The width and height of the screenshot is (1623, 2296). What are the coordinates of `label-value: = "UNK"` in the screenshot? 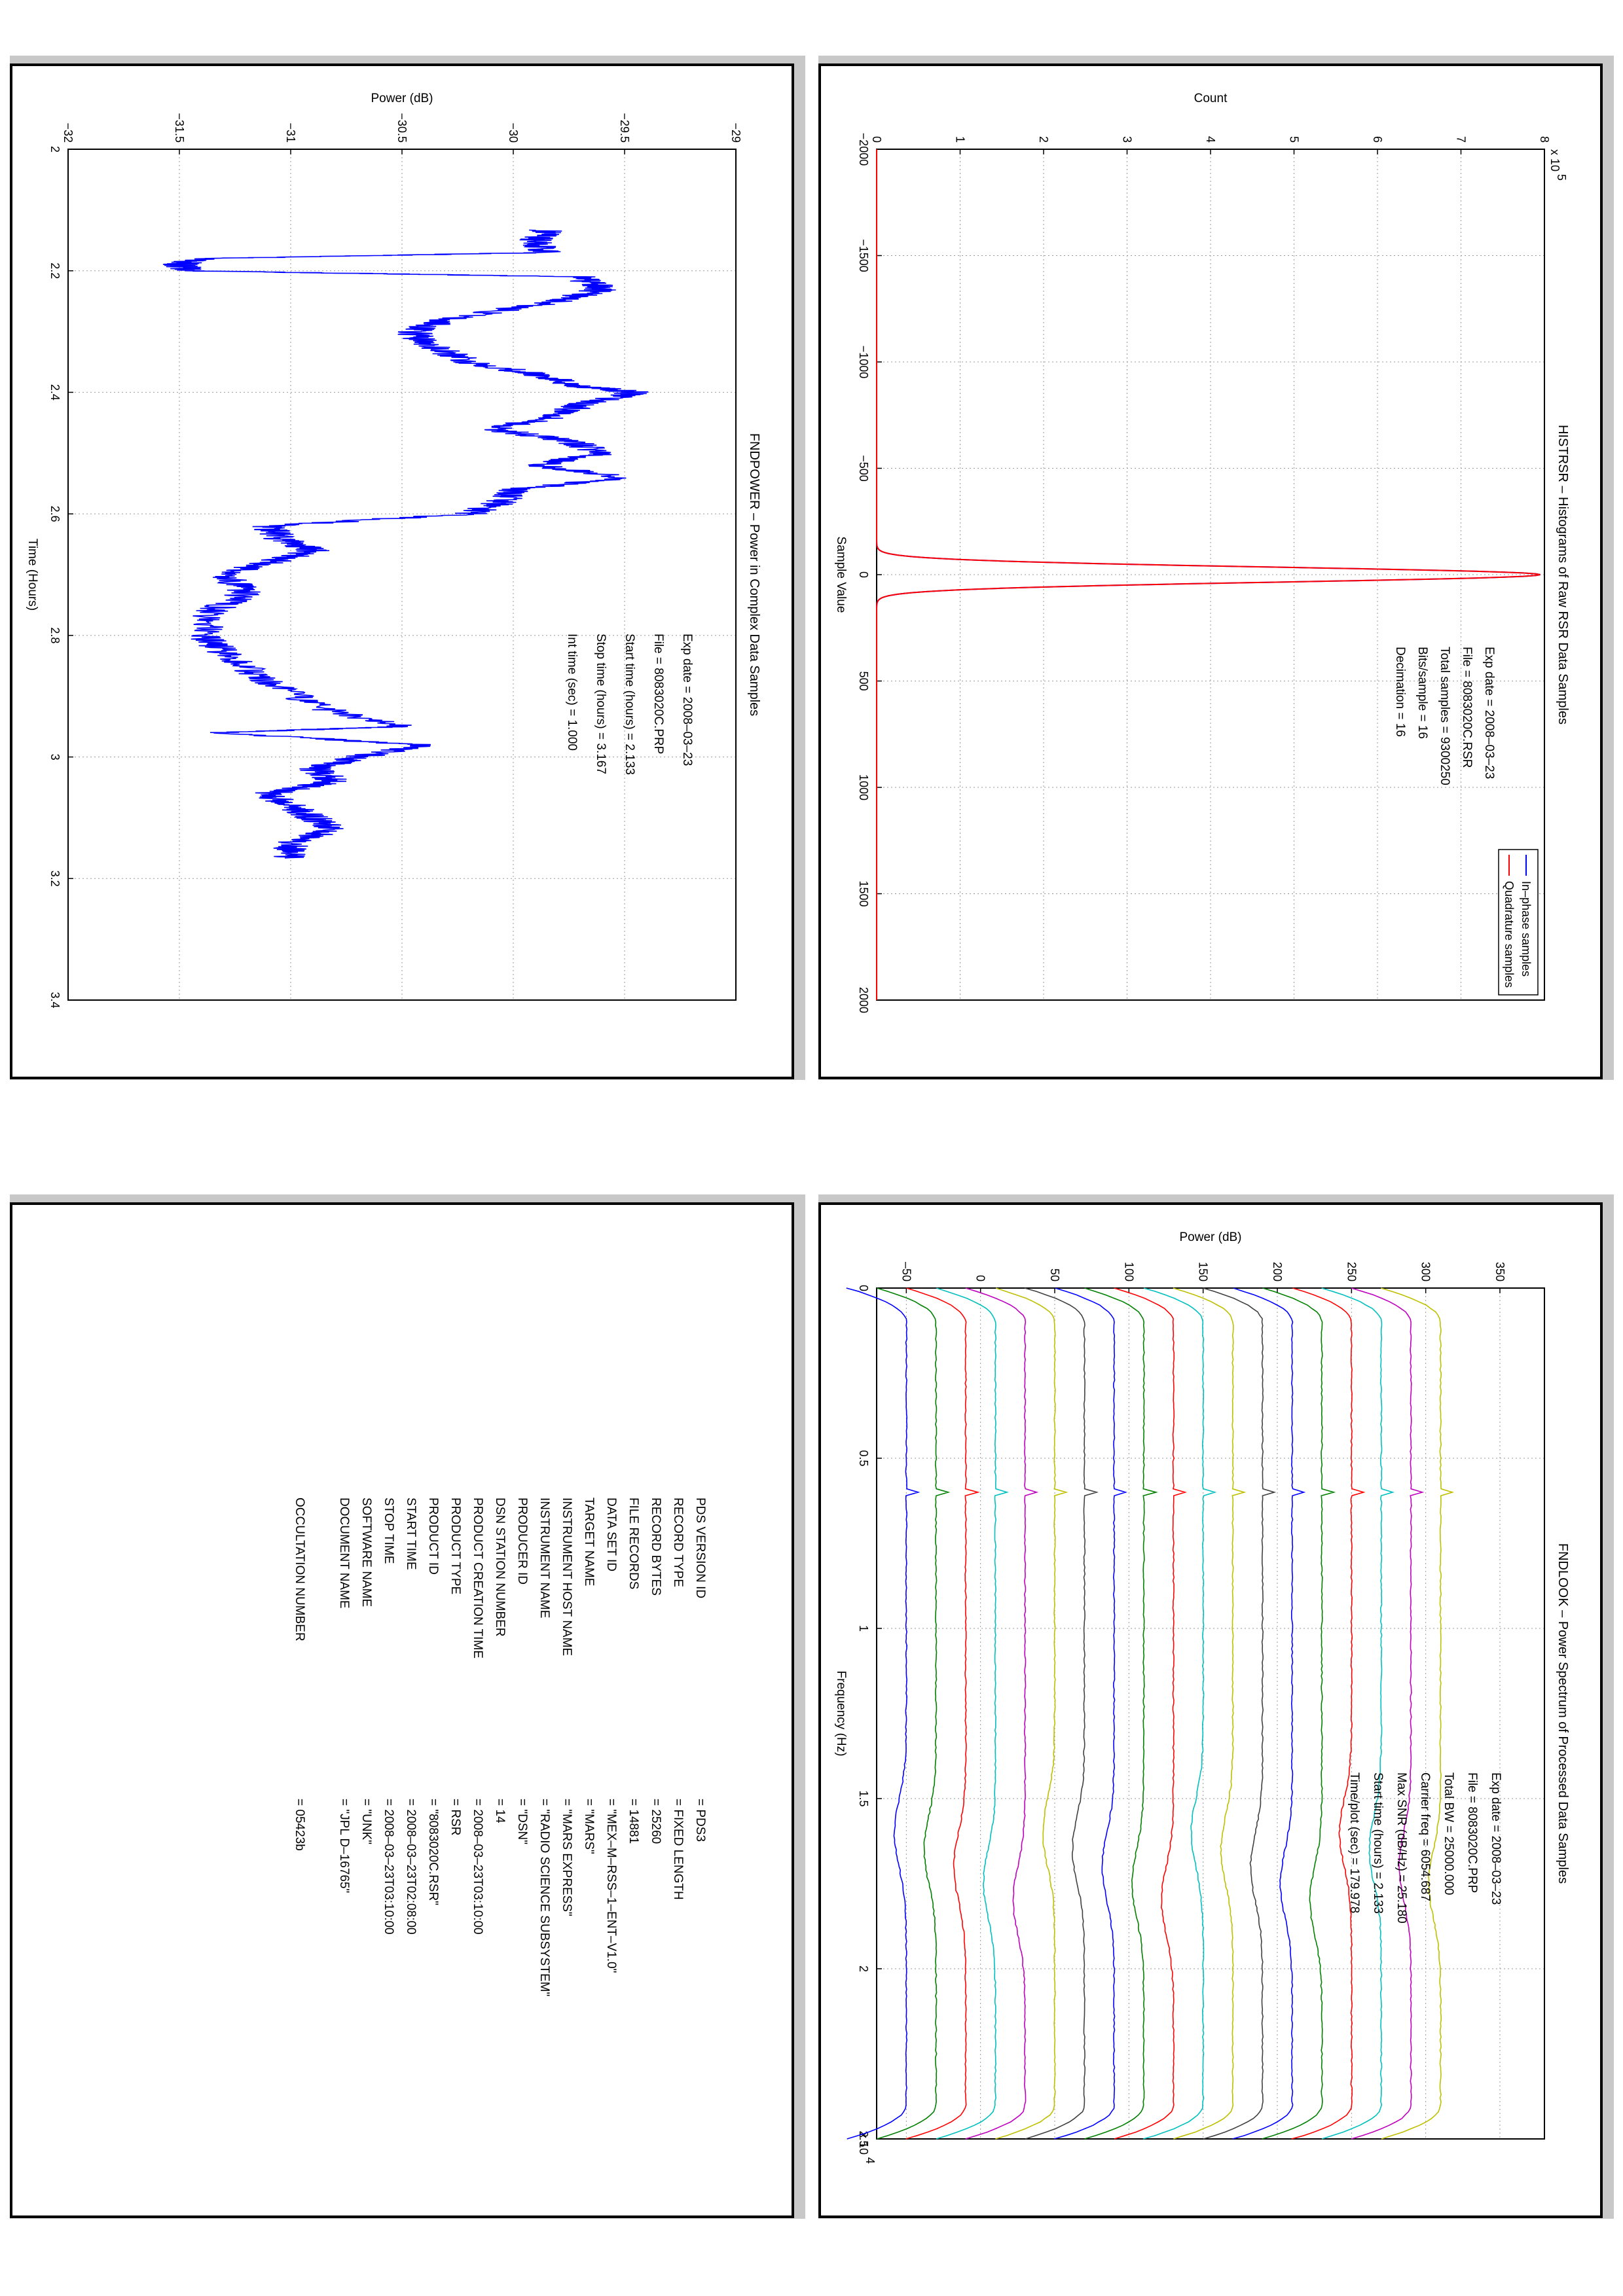 It's located at (366, 1821).